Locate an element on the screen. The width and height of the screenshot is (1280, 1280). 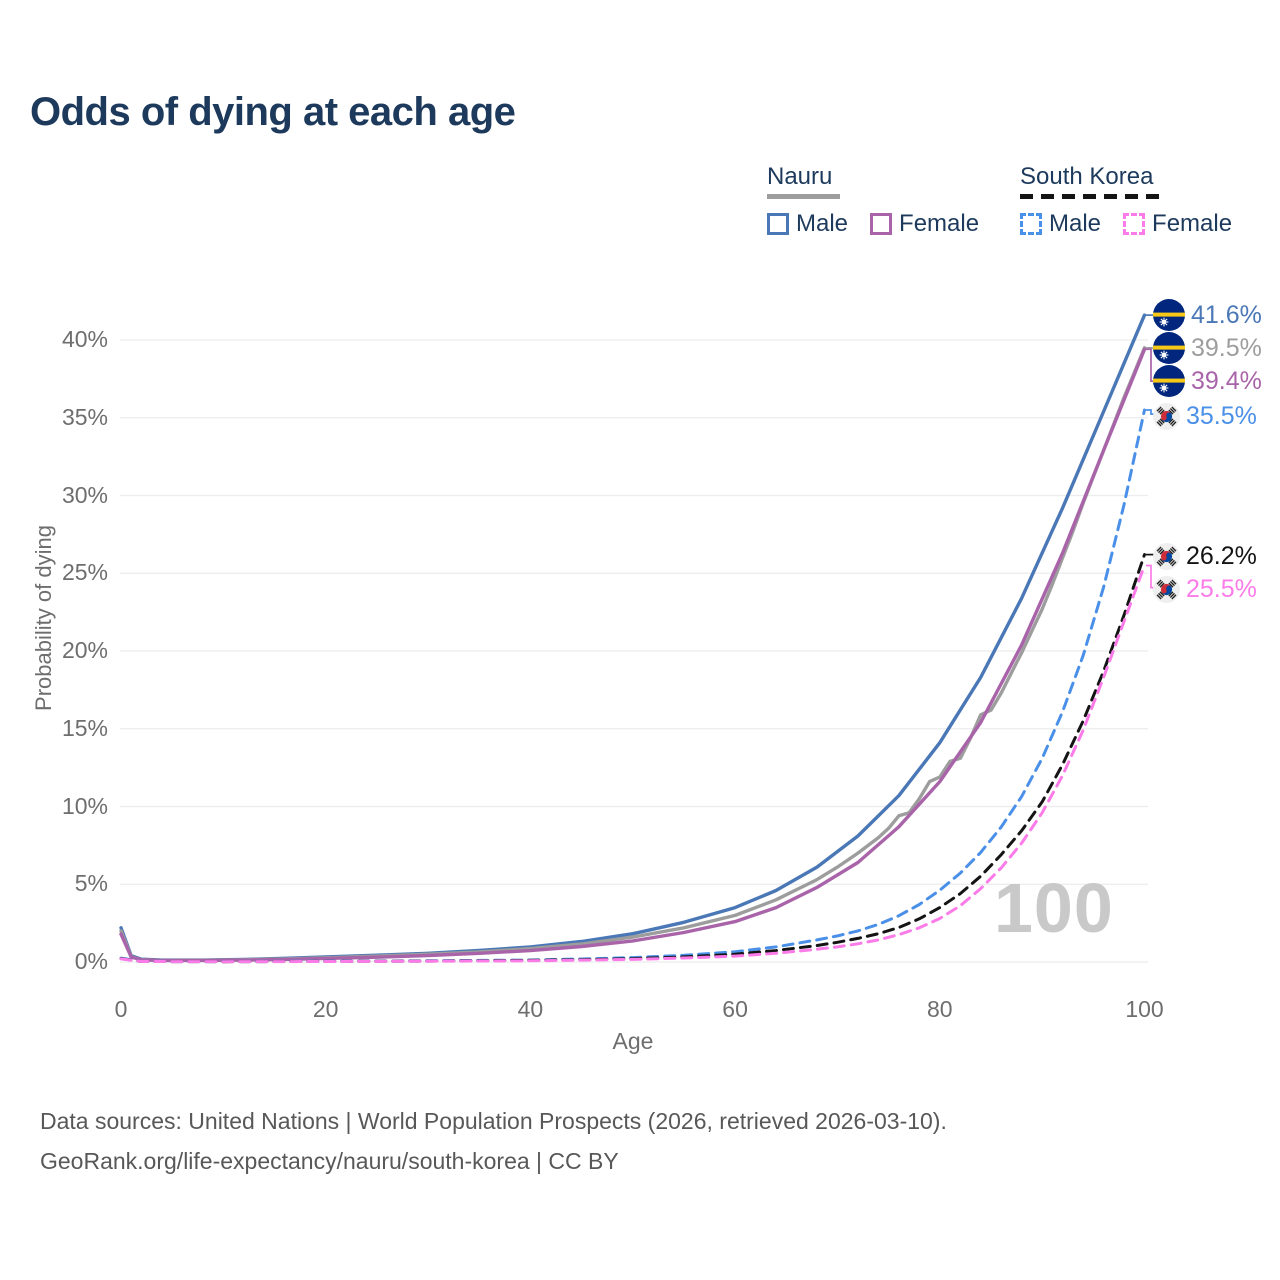
south-korea-female-swatch-icon is located at coordinates (1134, 224).